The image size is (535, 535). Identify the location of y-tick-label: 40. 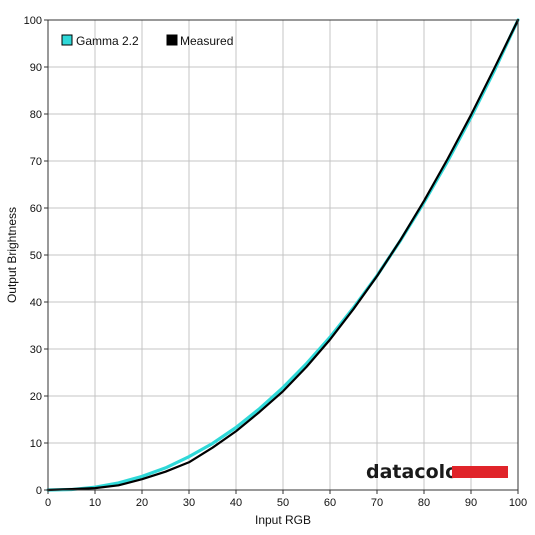
(36, 303).